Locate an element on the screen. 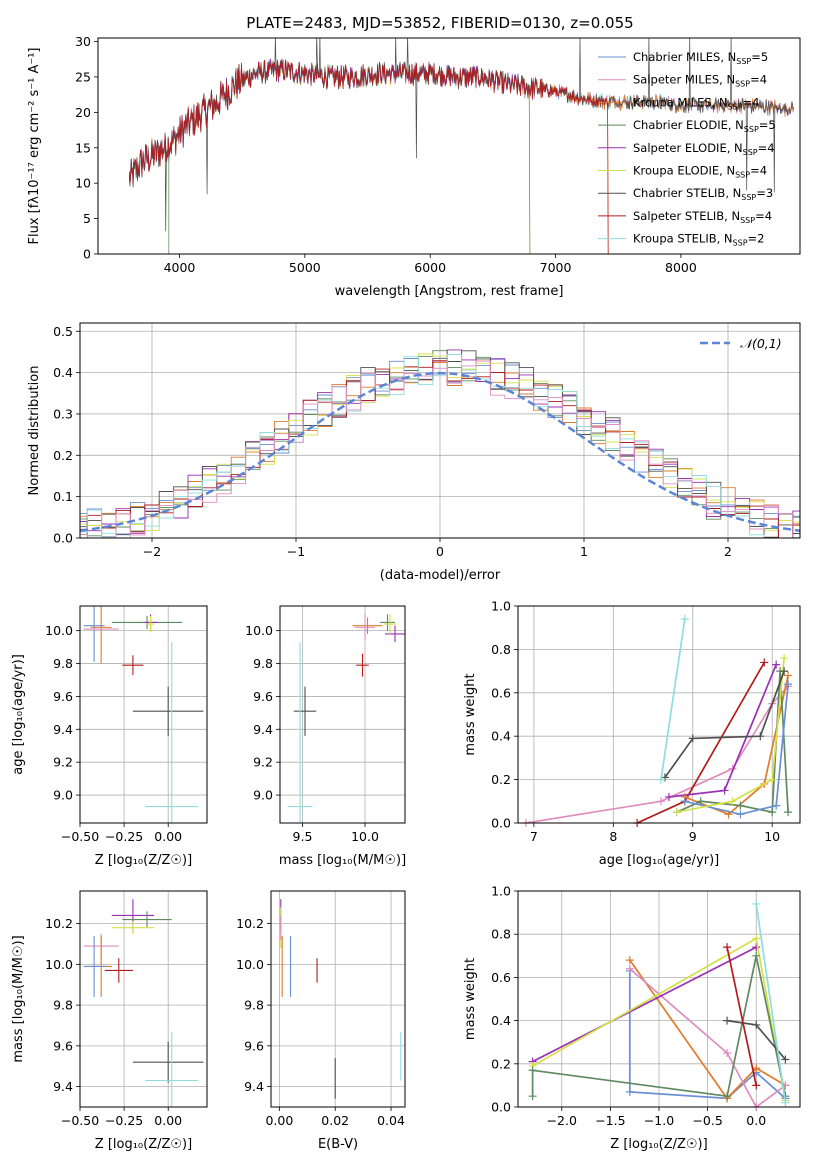 The image size is (819, 1170). x-axis-label: wavelength [Angstrom, rest frame] is located at coordinates (449, 291).